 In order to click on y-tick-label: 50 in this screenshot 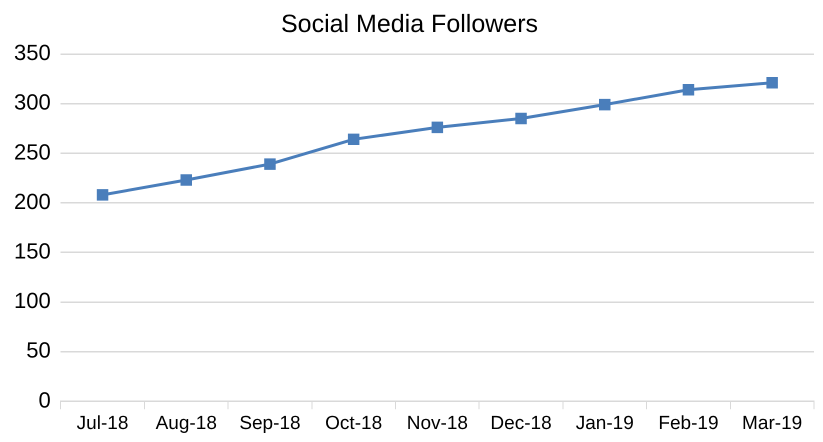, I will do `click(38, 350)`.